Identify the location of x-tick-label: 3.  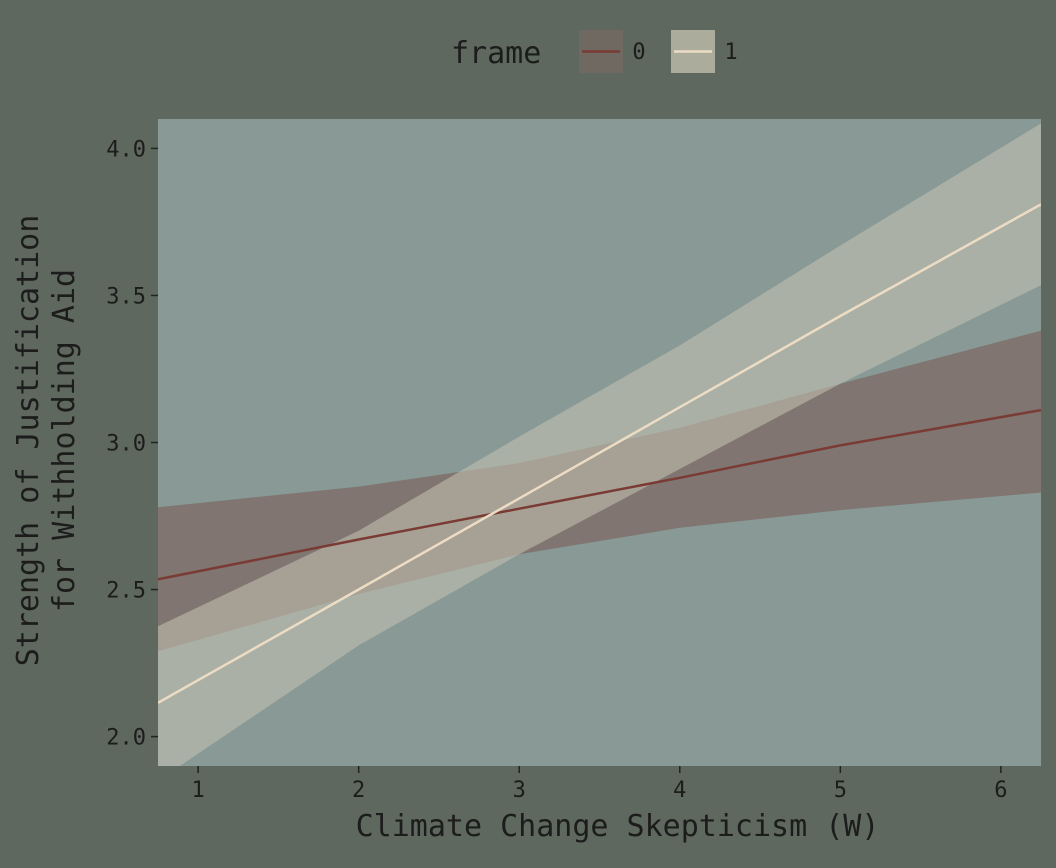
(519, 790).